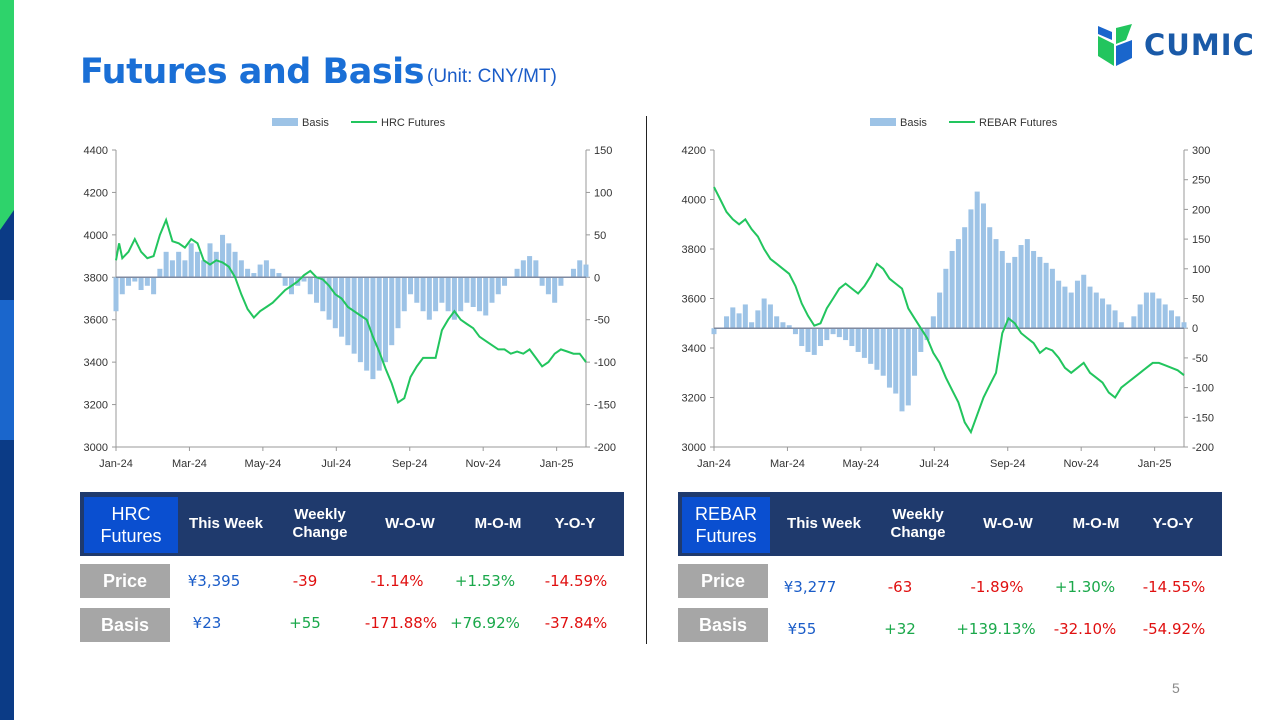 The image size is (1280, 720). Describe the element at coordinates (1176, 45) in the screenshot. I see `cumic-logo: CUMIC` at that location.